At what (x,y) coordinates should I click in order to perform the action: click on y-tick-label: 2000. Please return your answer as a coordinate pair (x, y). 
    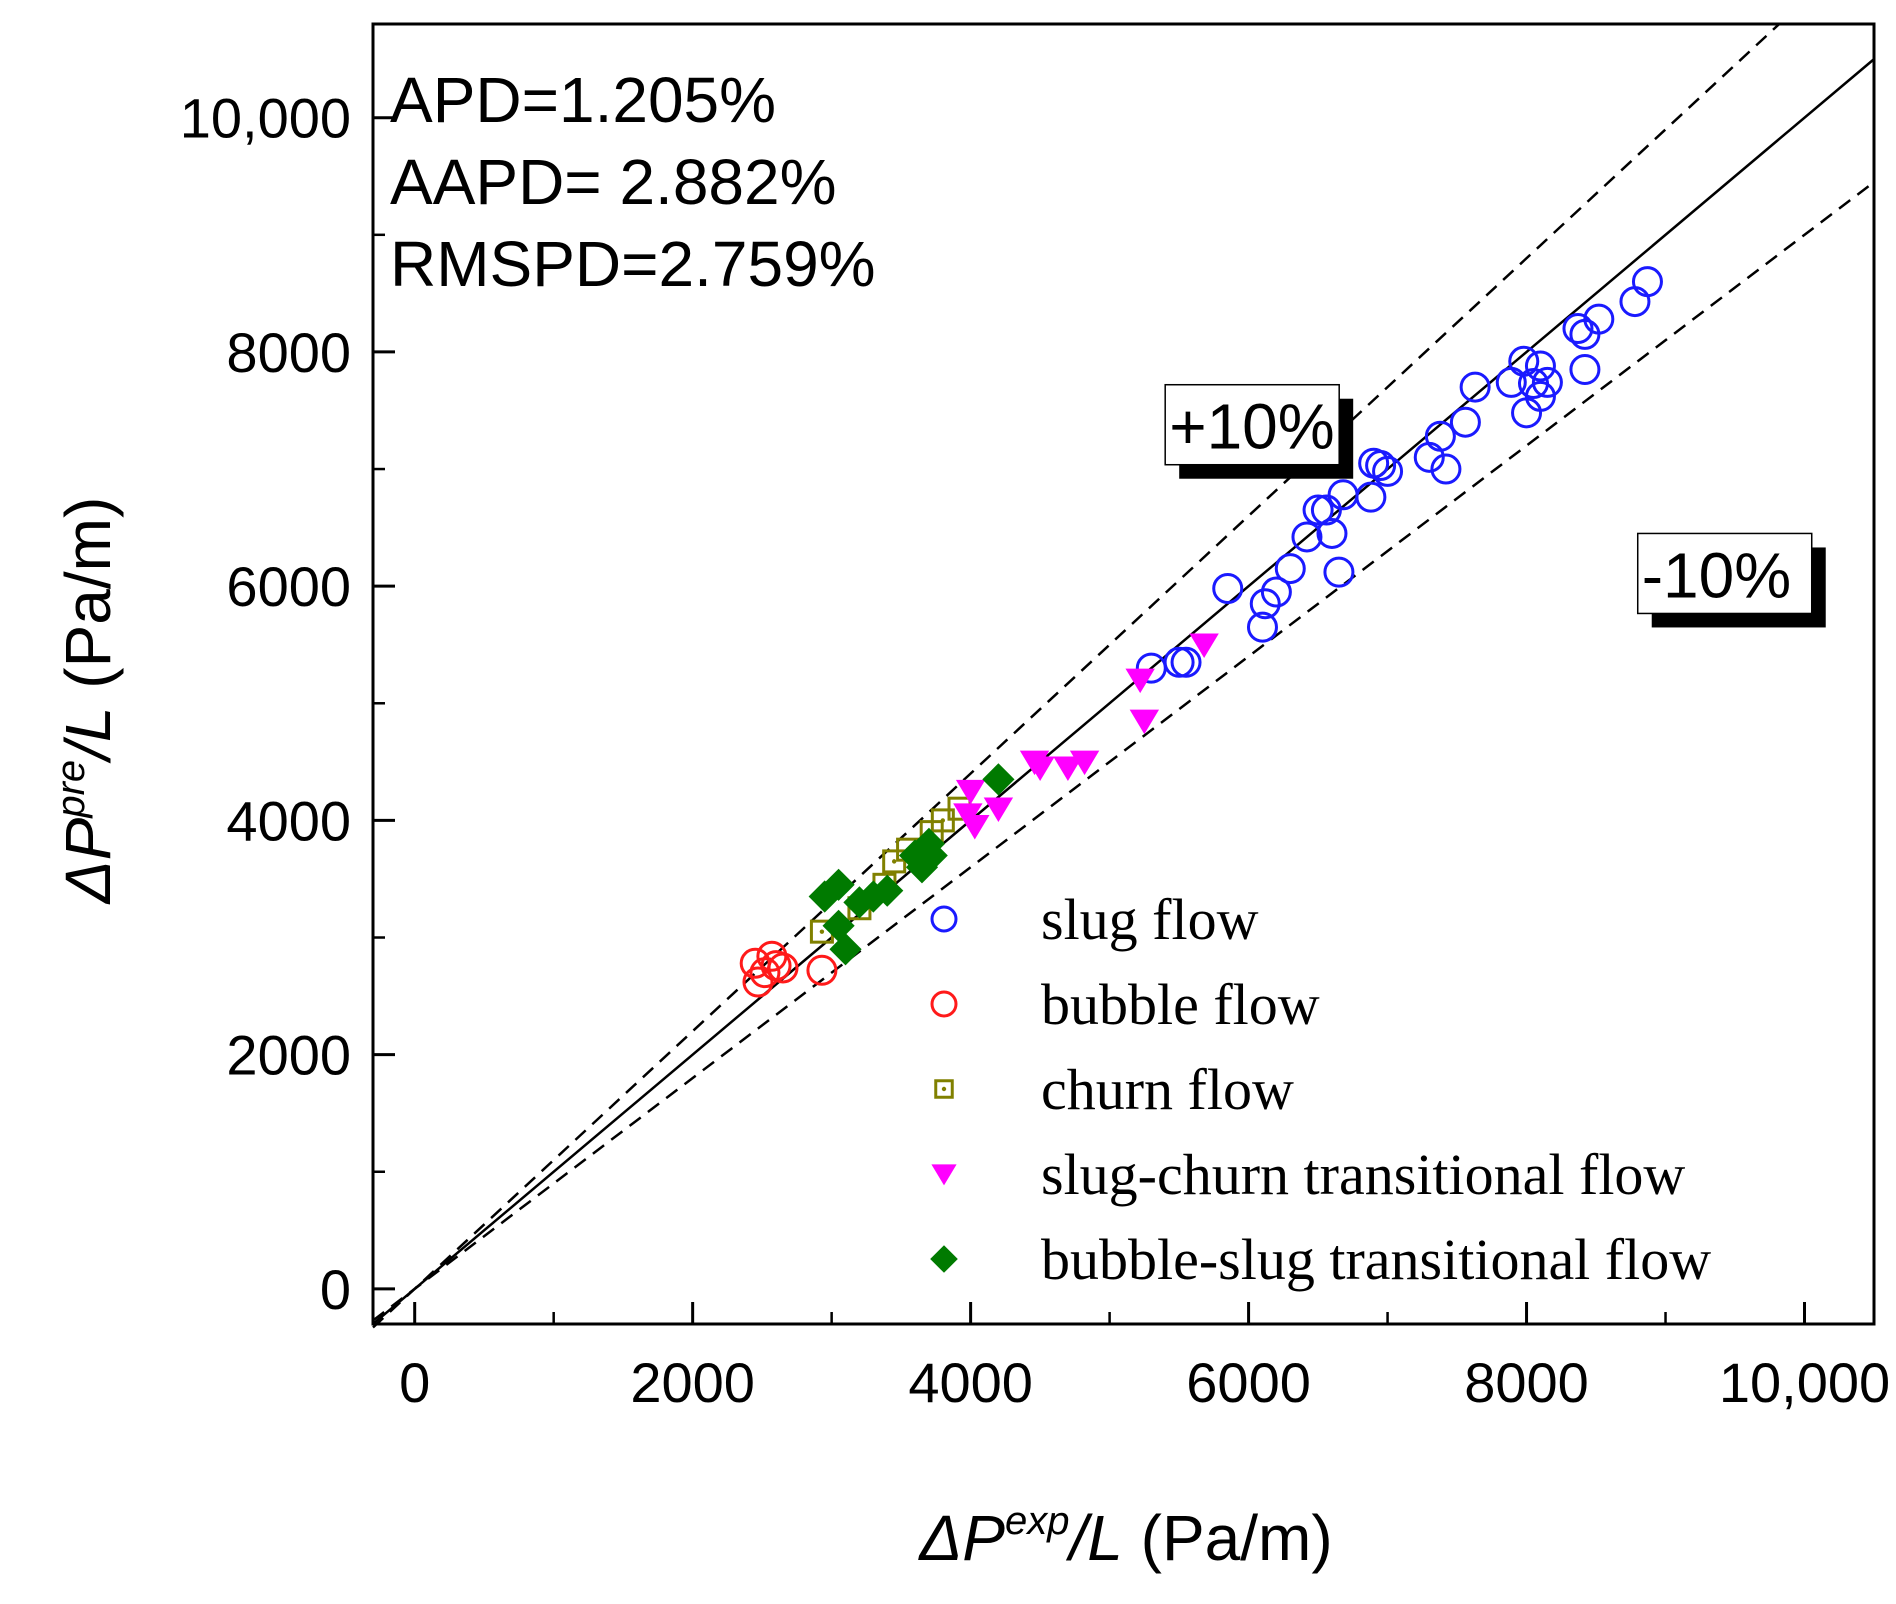
    Looking at the image, I should click on (288, 1055).